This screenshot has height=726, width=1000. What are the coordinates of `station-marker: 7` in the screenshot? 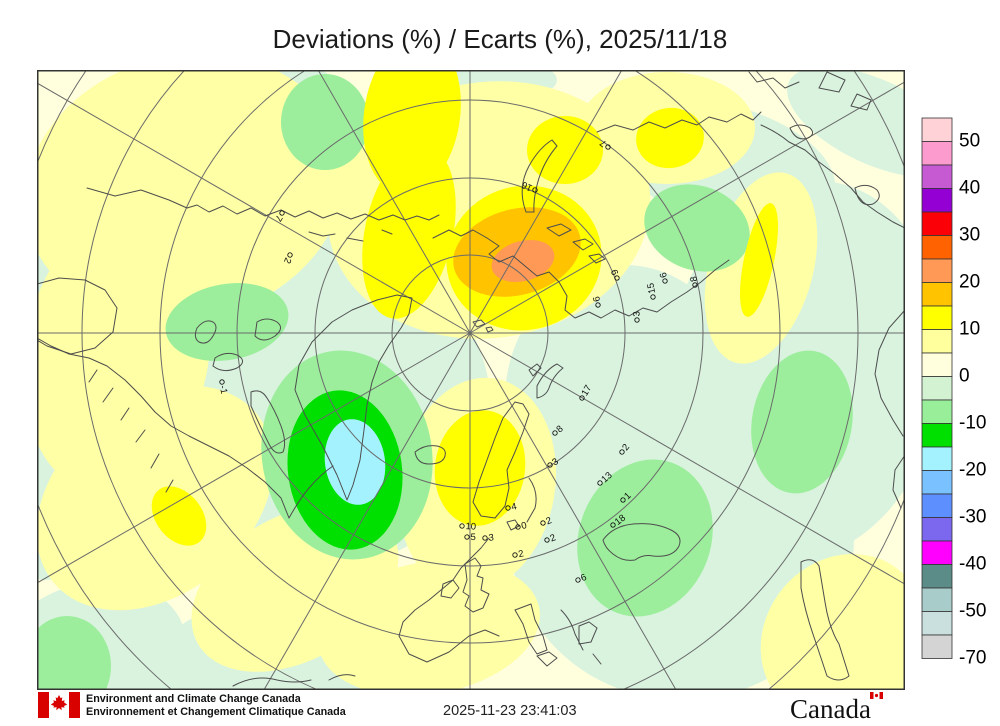 It's located at (604, 143).